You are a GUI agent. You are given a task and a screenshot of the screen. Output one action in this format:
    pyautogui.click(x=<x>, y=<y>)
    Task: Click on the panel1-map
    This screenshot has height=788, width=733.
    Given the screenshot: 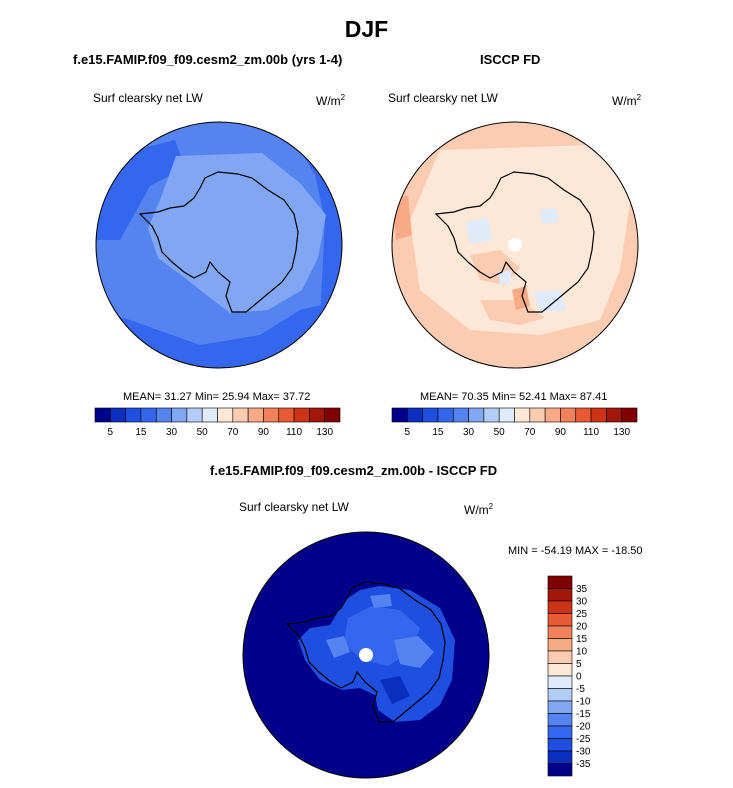 What is the action you would take?
    pyautogui.click(x=219, y=245)
    